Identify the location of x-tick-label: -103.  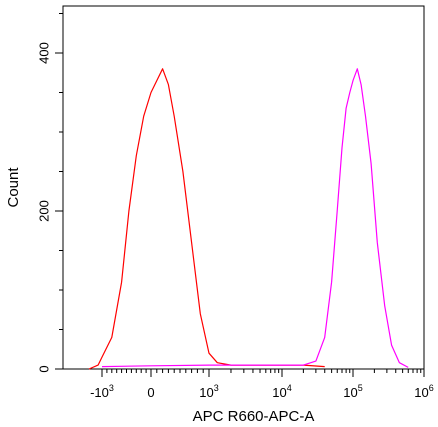
(102, 391).